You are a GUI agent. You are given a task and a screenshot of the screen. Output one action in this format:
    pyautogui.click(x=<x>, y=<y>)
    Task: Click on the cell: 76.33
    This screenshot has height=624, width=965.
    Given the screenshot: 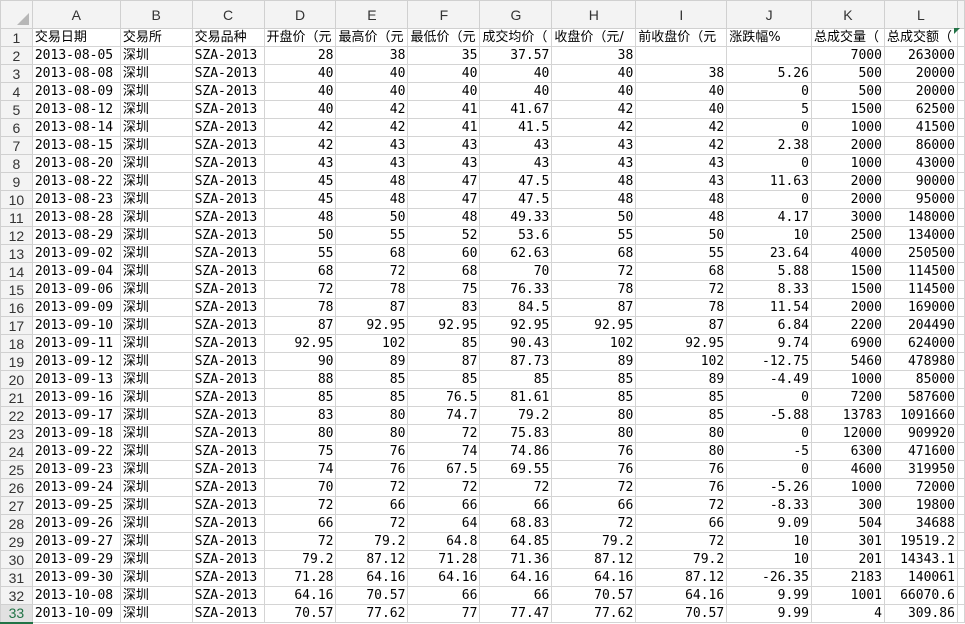 What is the action you would take?
    pyautogui.click(x=516, y=289)
    